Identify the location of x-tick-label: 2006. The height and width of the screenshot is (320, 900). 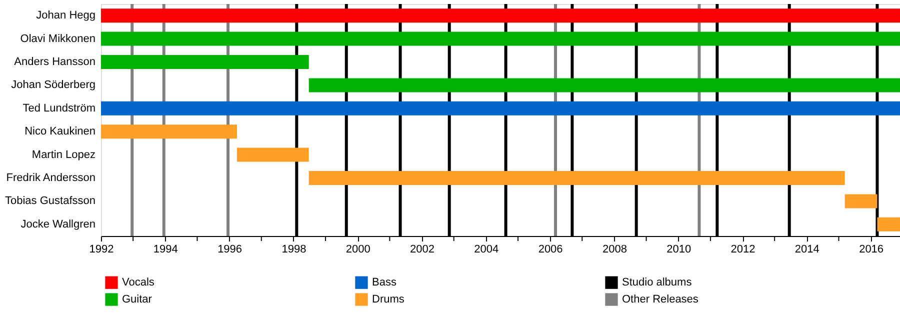
(550, 250).